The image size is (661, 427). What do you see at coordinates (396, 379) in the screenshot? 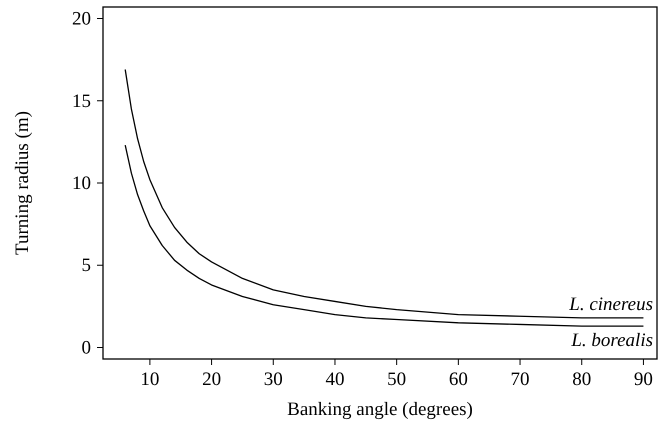
I see `x-tick-label: 50` at bounding box center [396, 379].